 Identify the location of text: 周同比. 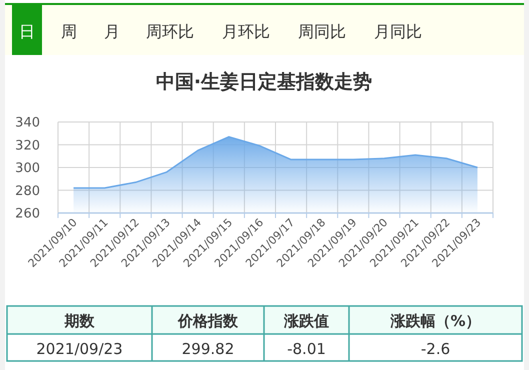
(322, 31).